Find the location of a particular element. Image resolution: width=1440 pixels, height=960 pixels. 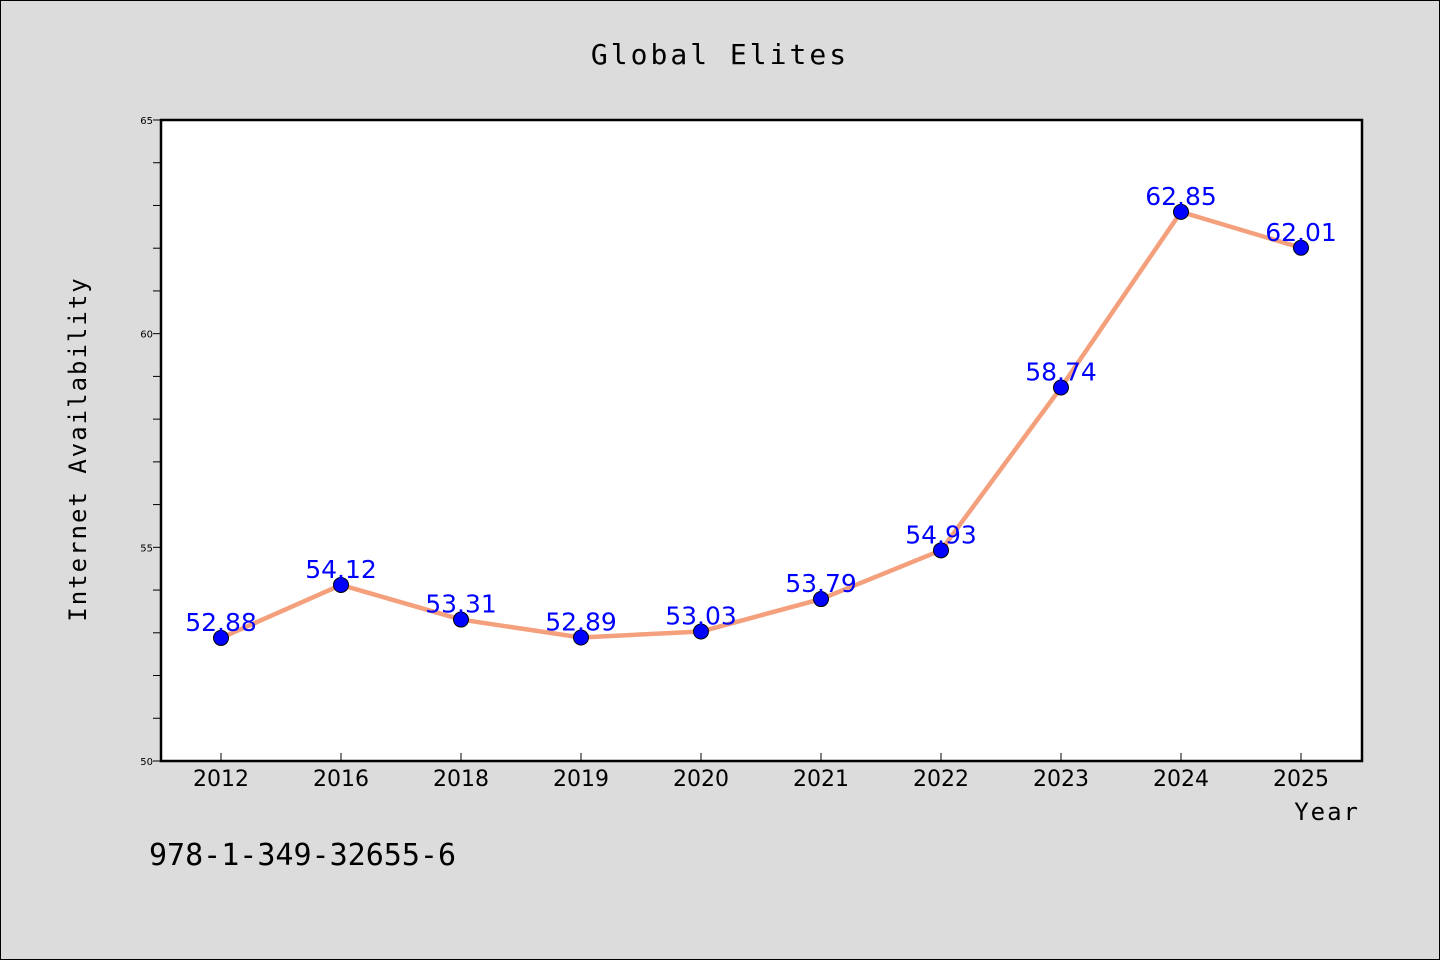

y-tick-label: 55 is located at coordinates (146, 548).